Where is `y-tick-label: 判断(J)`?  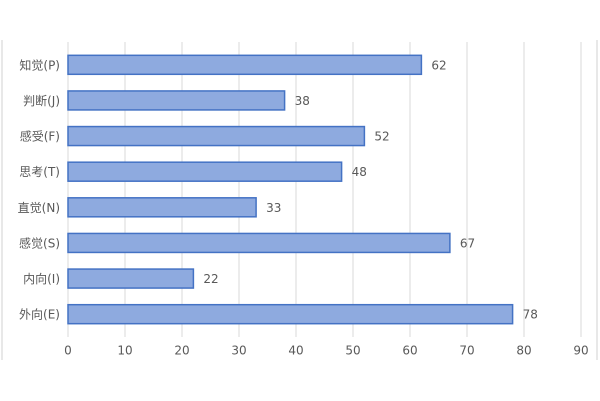 y-tick-label: 判断(J) is located at coordinates (41, 100).